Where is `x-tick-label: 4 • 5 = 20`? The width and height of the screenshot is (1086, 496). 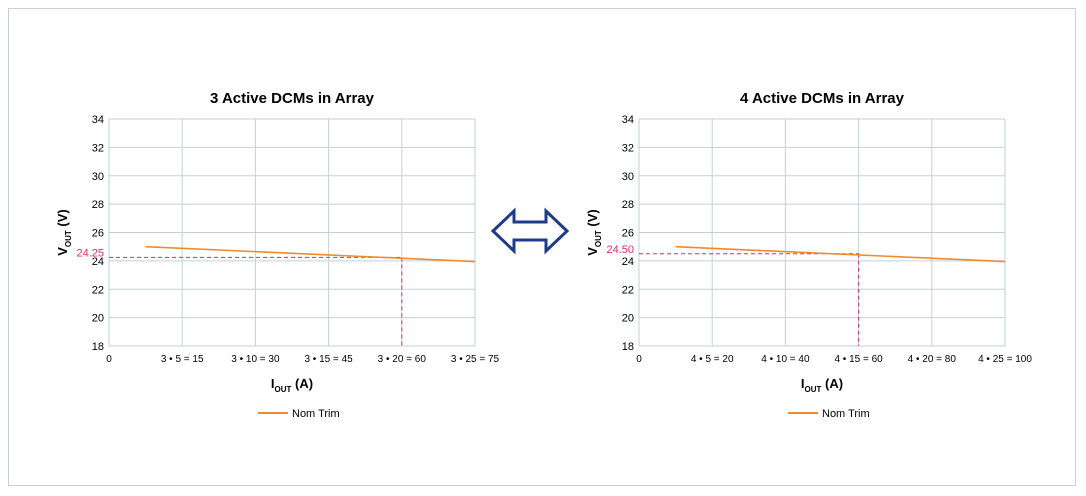 x-tick-label: 4 • 5 = 20 is located at coordinates (712, 359).